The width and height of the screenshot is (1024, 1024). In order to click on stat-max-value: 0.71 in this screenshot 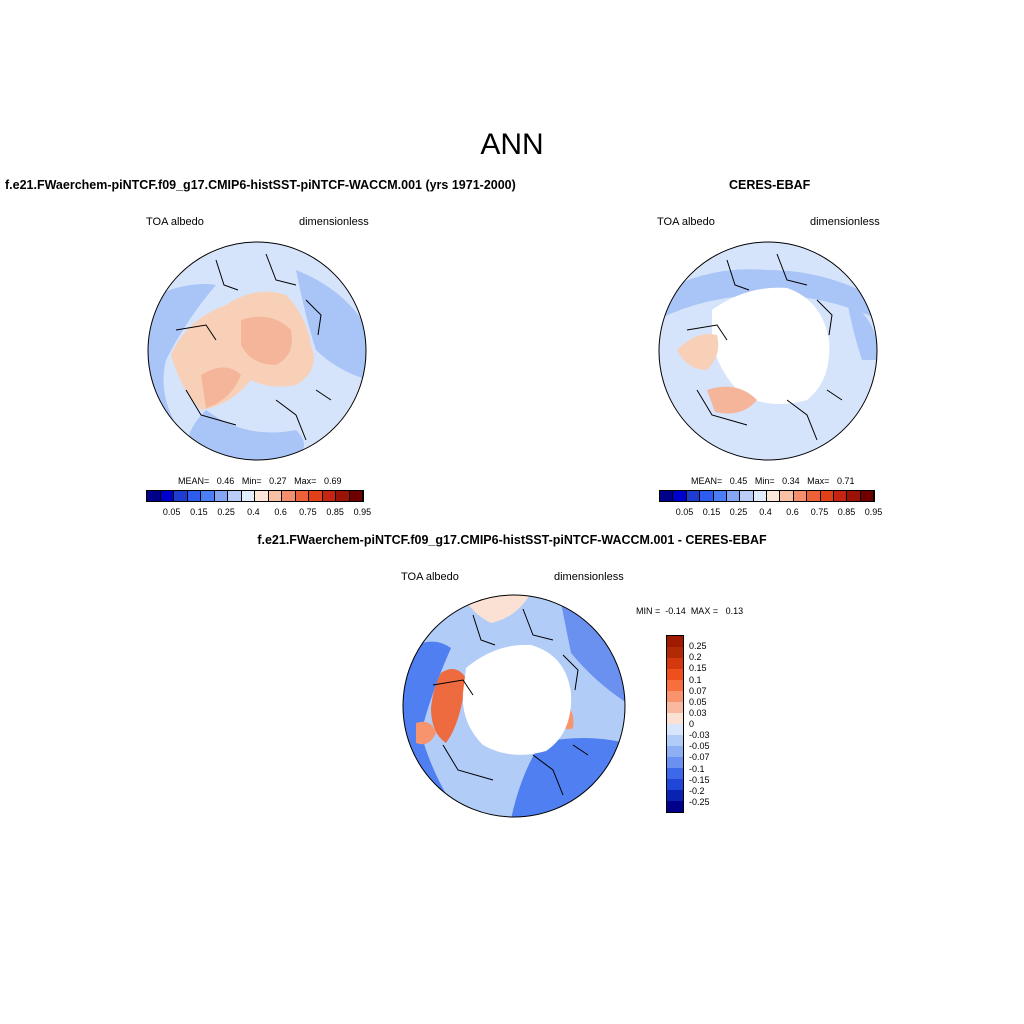, I will do `click(845, 481)`.